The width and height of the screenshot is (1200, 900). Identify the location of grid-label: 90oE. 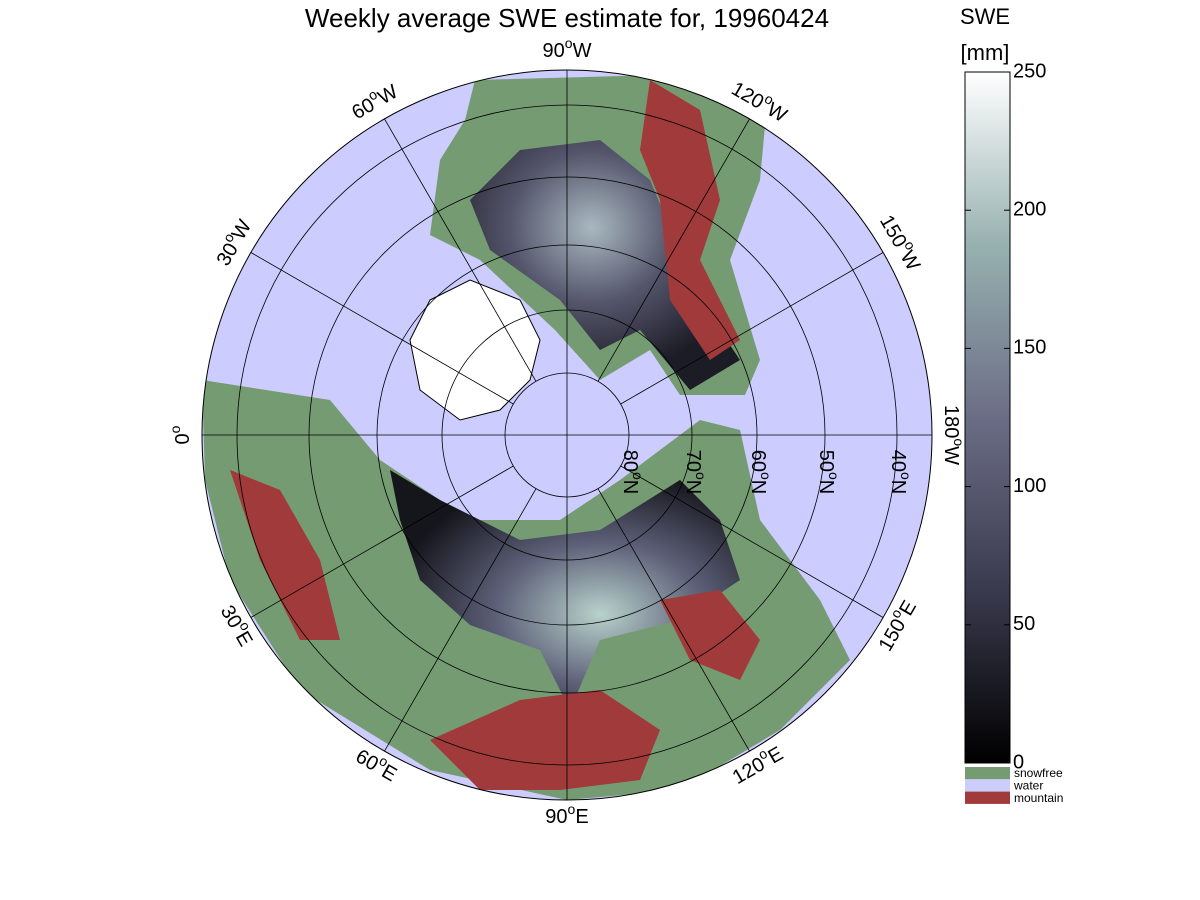
(566, 815).